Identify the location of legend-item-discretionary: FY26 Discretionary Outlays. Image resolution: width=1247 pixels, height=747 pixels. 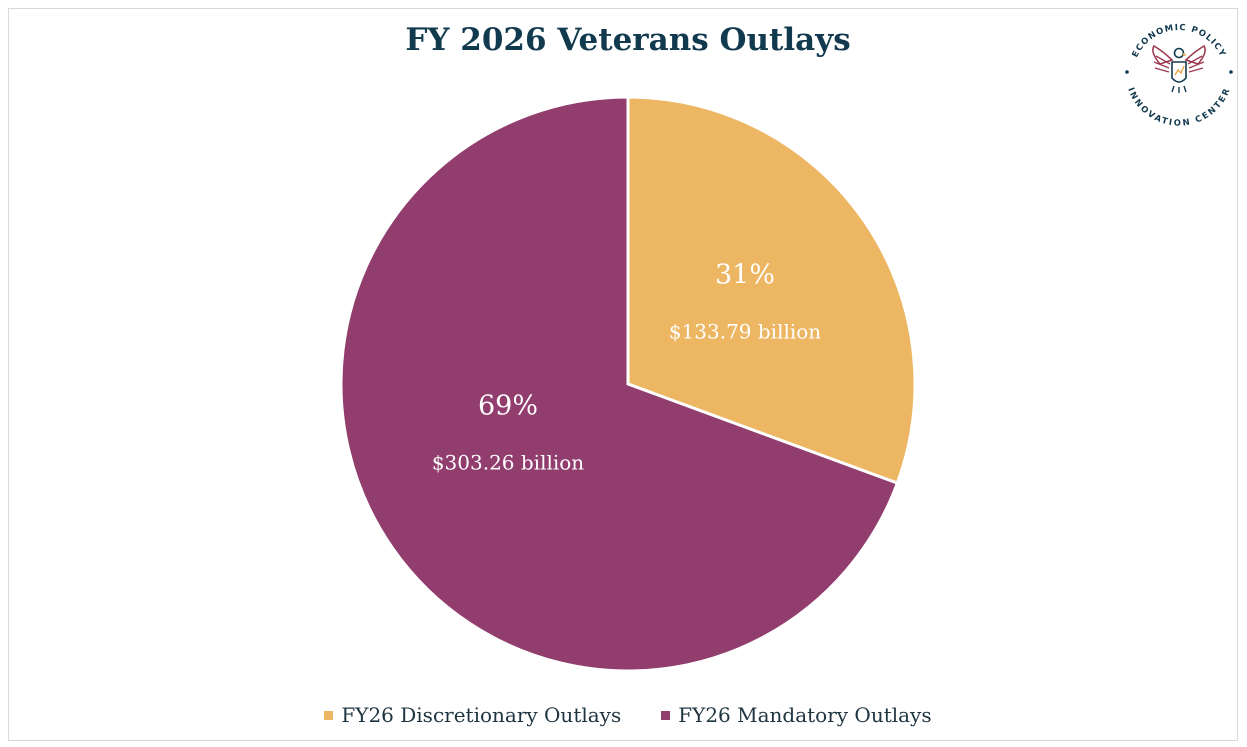
(472, 715).